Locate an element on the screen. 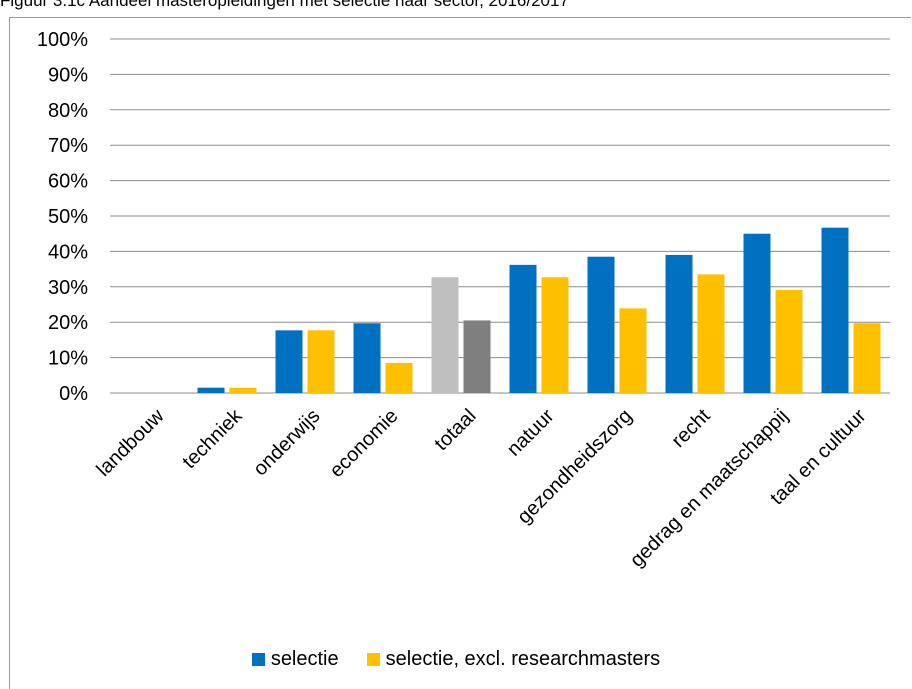 This screenshot has height=689, width=912. x-tick-label: economie is located at coordinates (364, 443).